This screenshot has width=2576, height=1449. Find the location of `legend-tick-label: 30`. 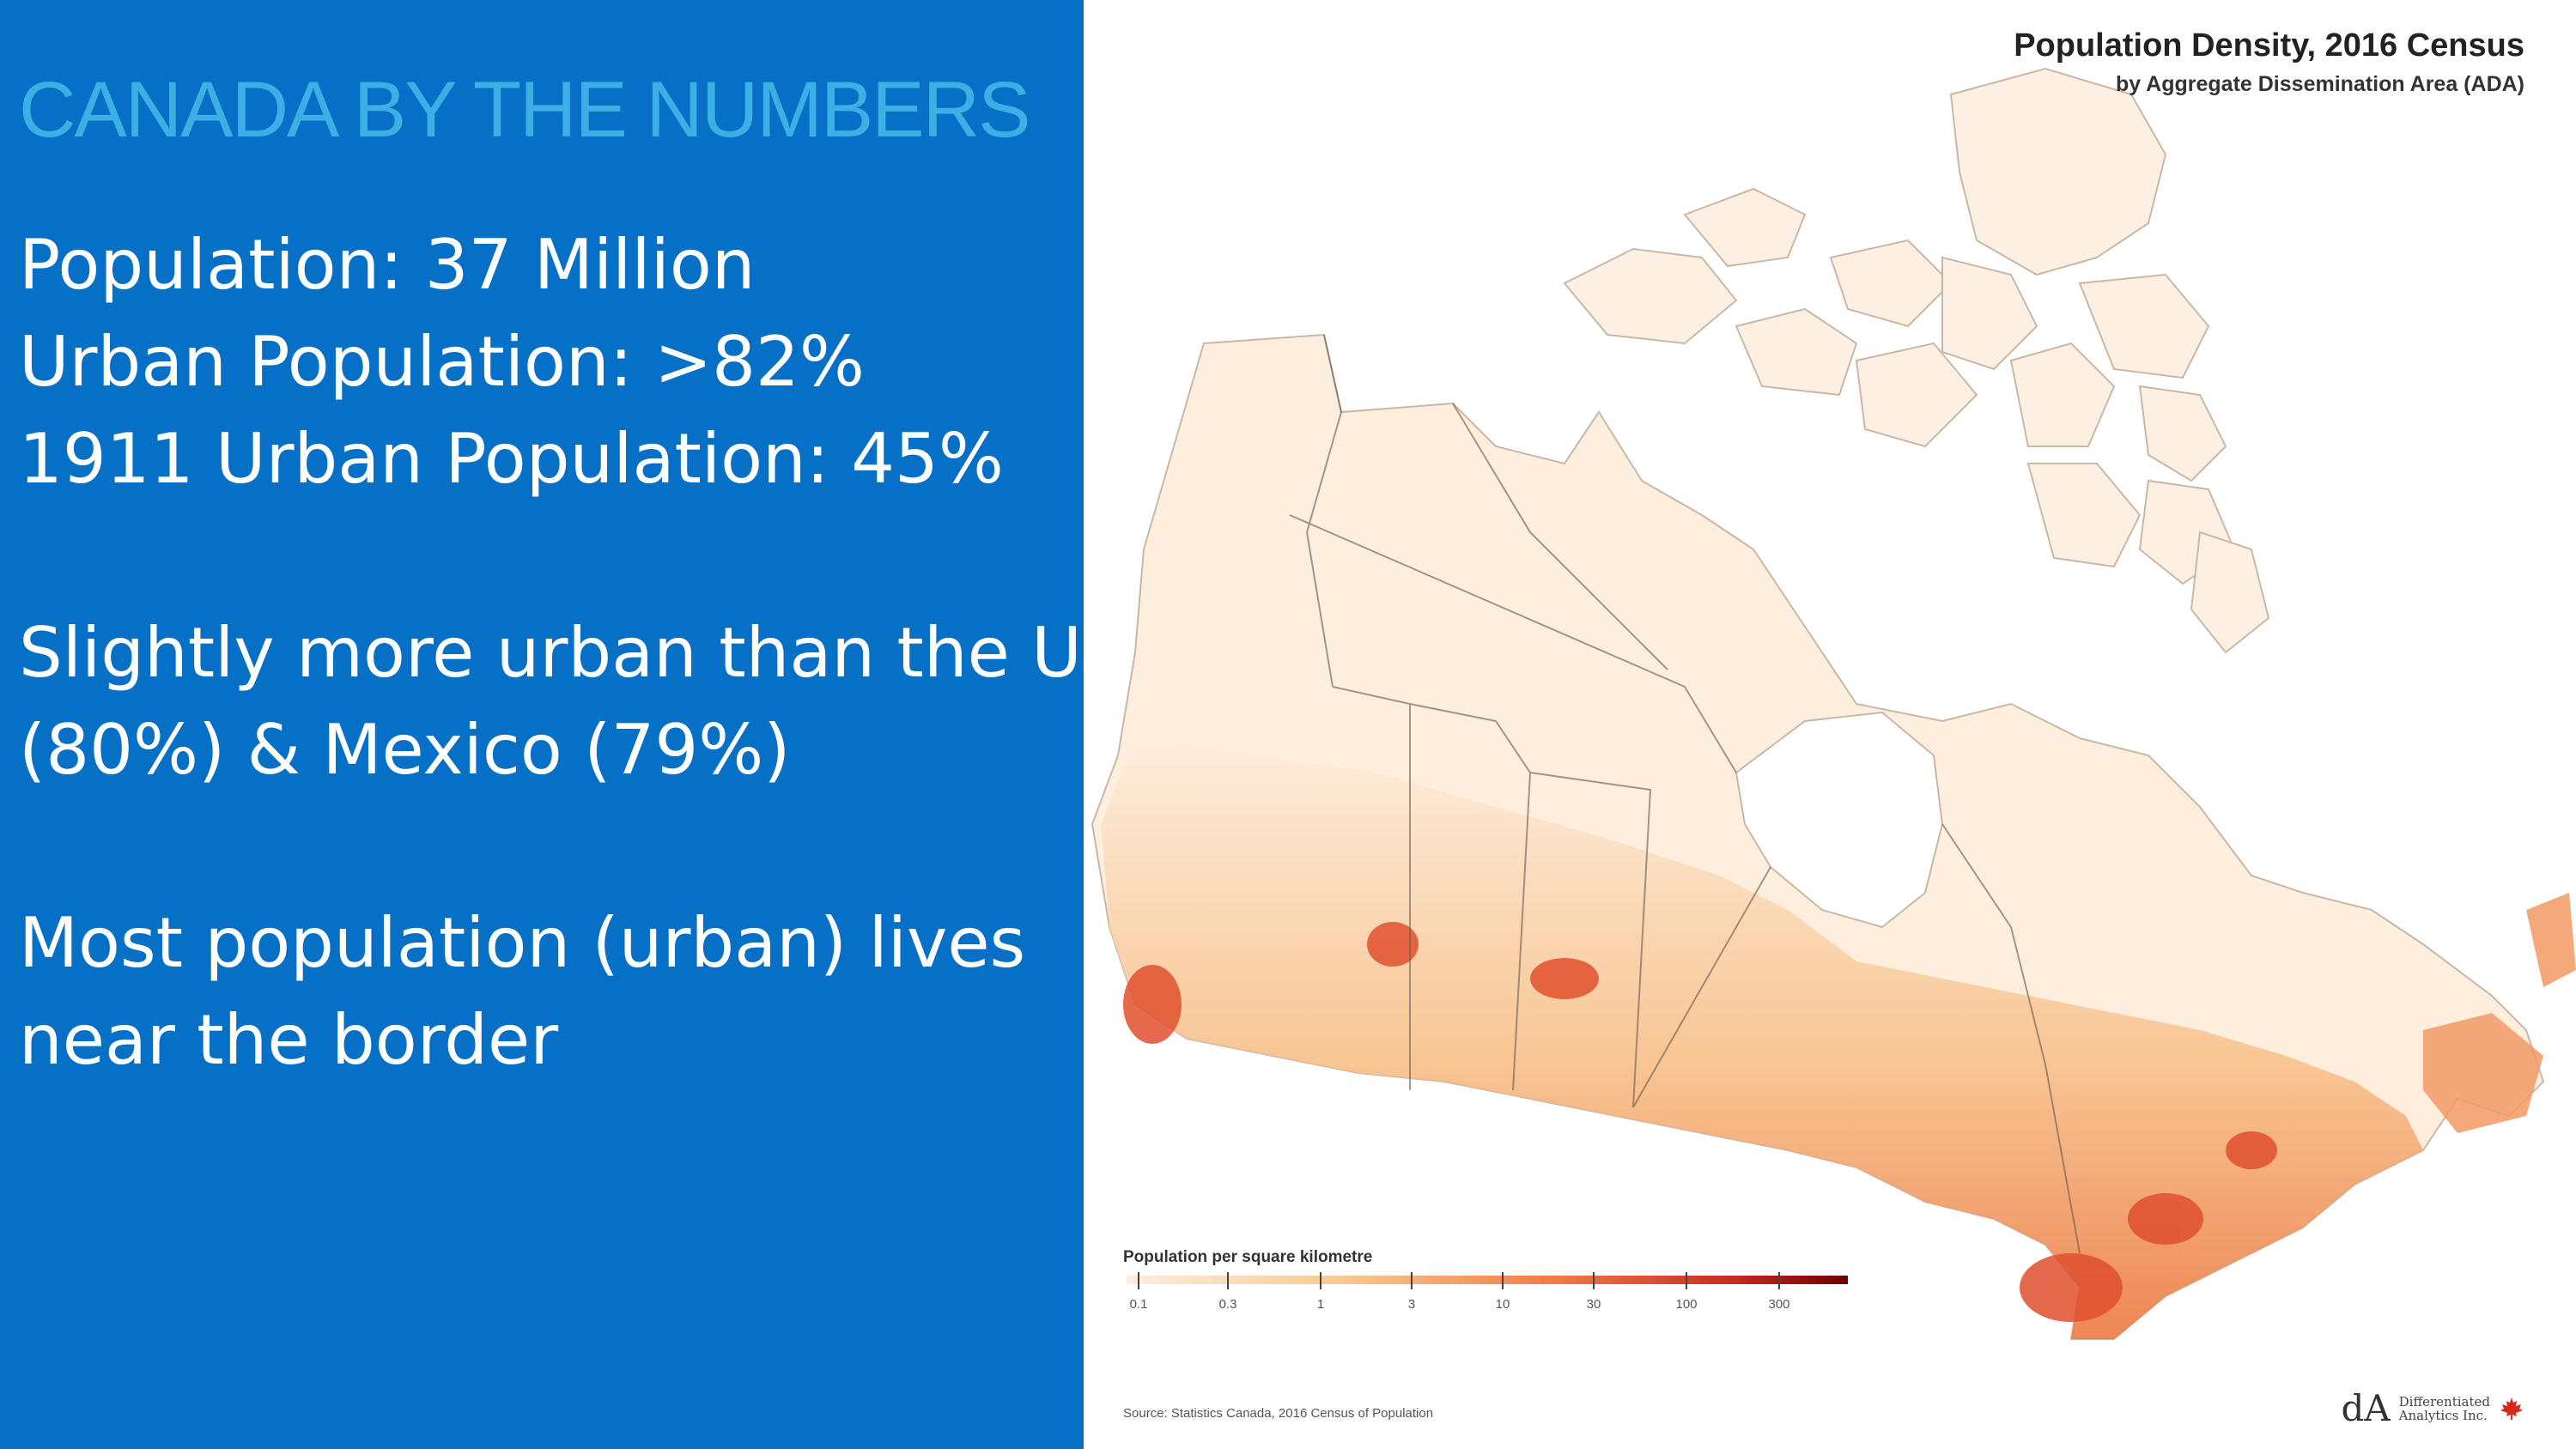

legend-tick-label: 30 is located at coordinates (1594, 1304).